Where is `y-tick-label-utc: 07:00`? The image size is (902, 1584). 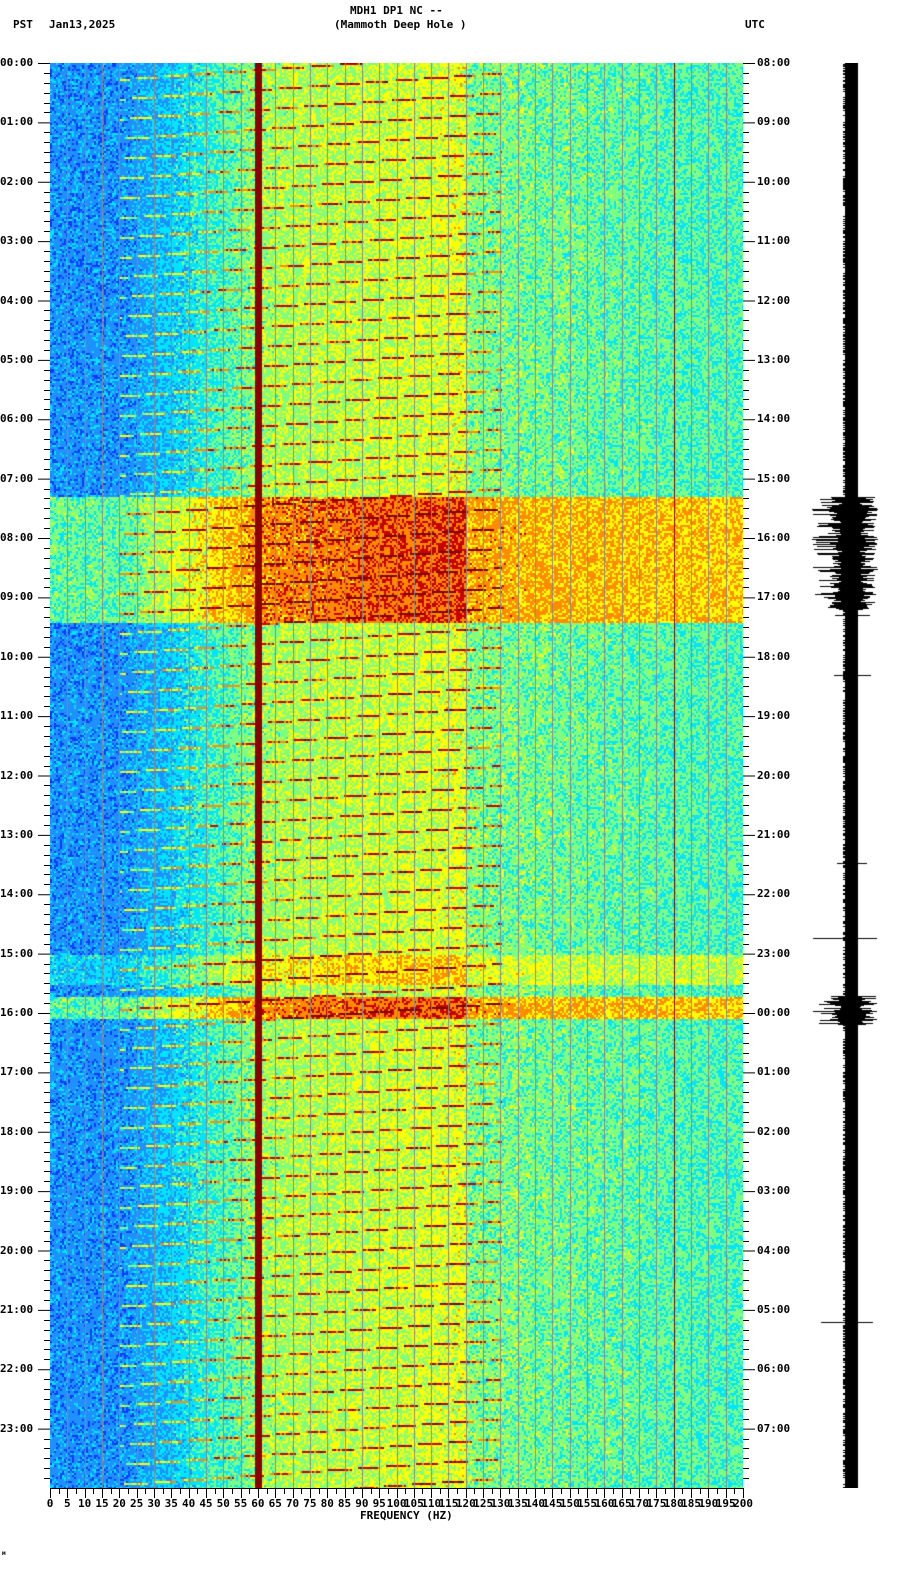 y-tick-label-utc: 07:00 is located at coordinates (774, 1428).